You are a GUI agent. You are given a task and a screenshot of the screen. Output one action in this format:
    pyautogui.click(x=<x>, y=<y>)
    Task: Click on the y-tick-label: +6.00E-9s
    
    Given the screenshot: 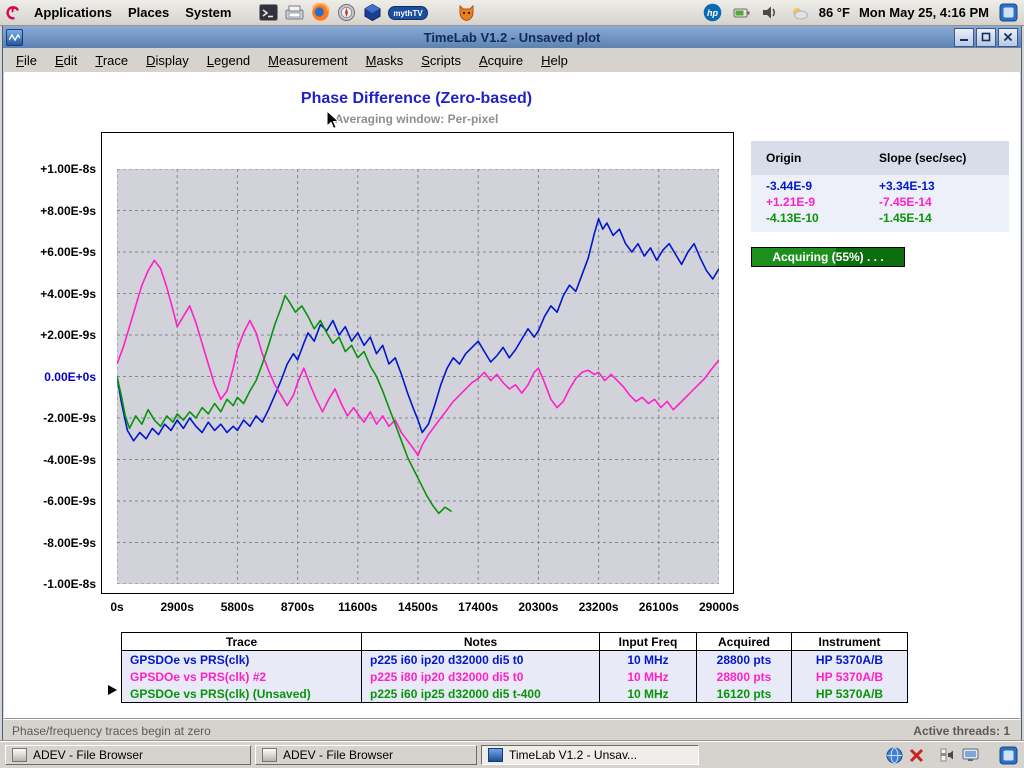 What is the action you would take?
    pyautogui.click(x=68, y=252)
    